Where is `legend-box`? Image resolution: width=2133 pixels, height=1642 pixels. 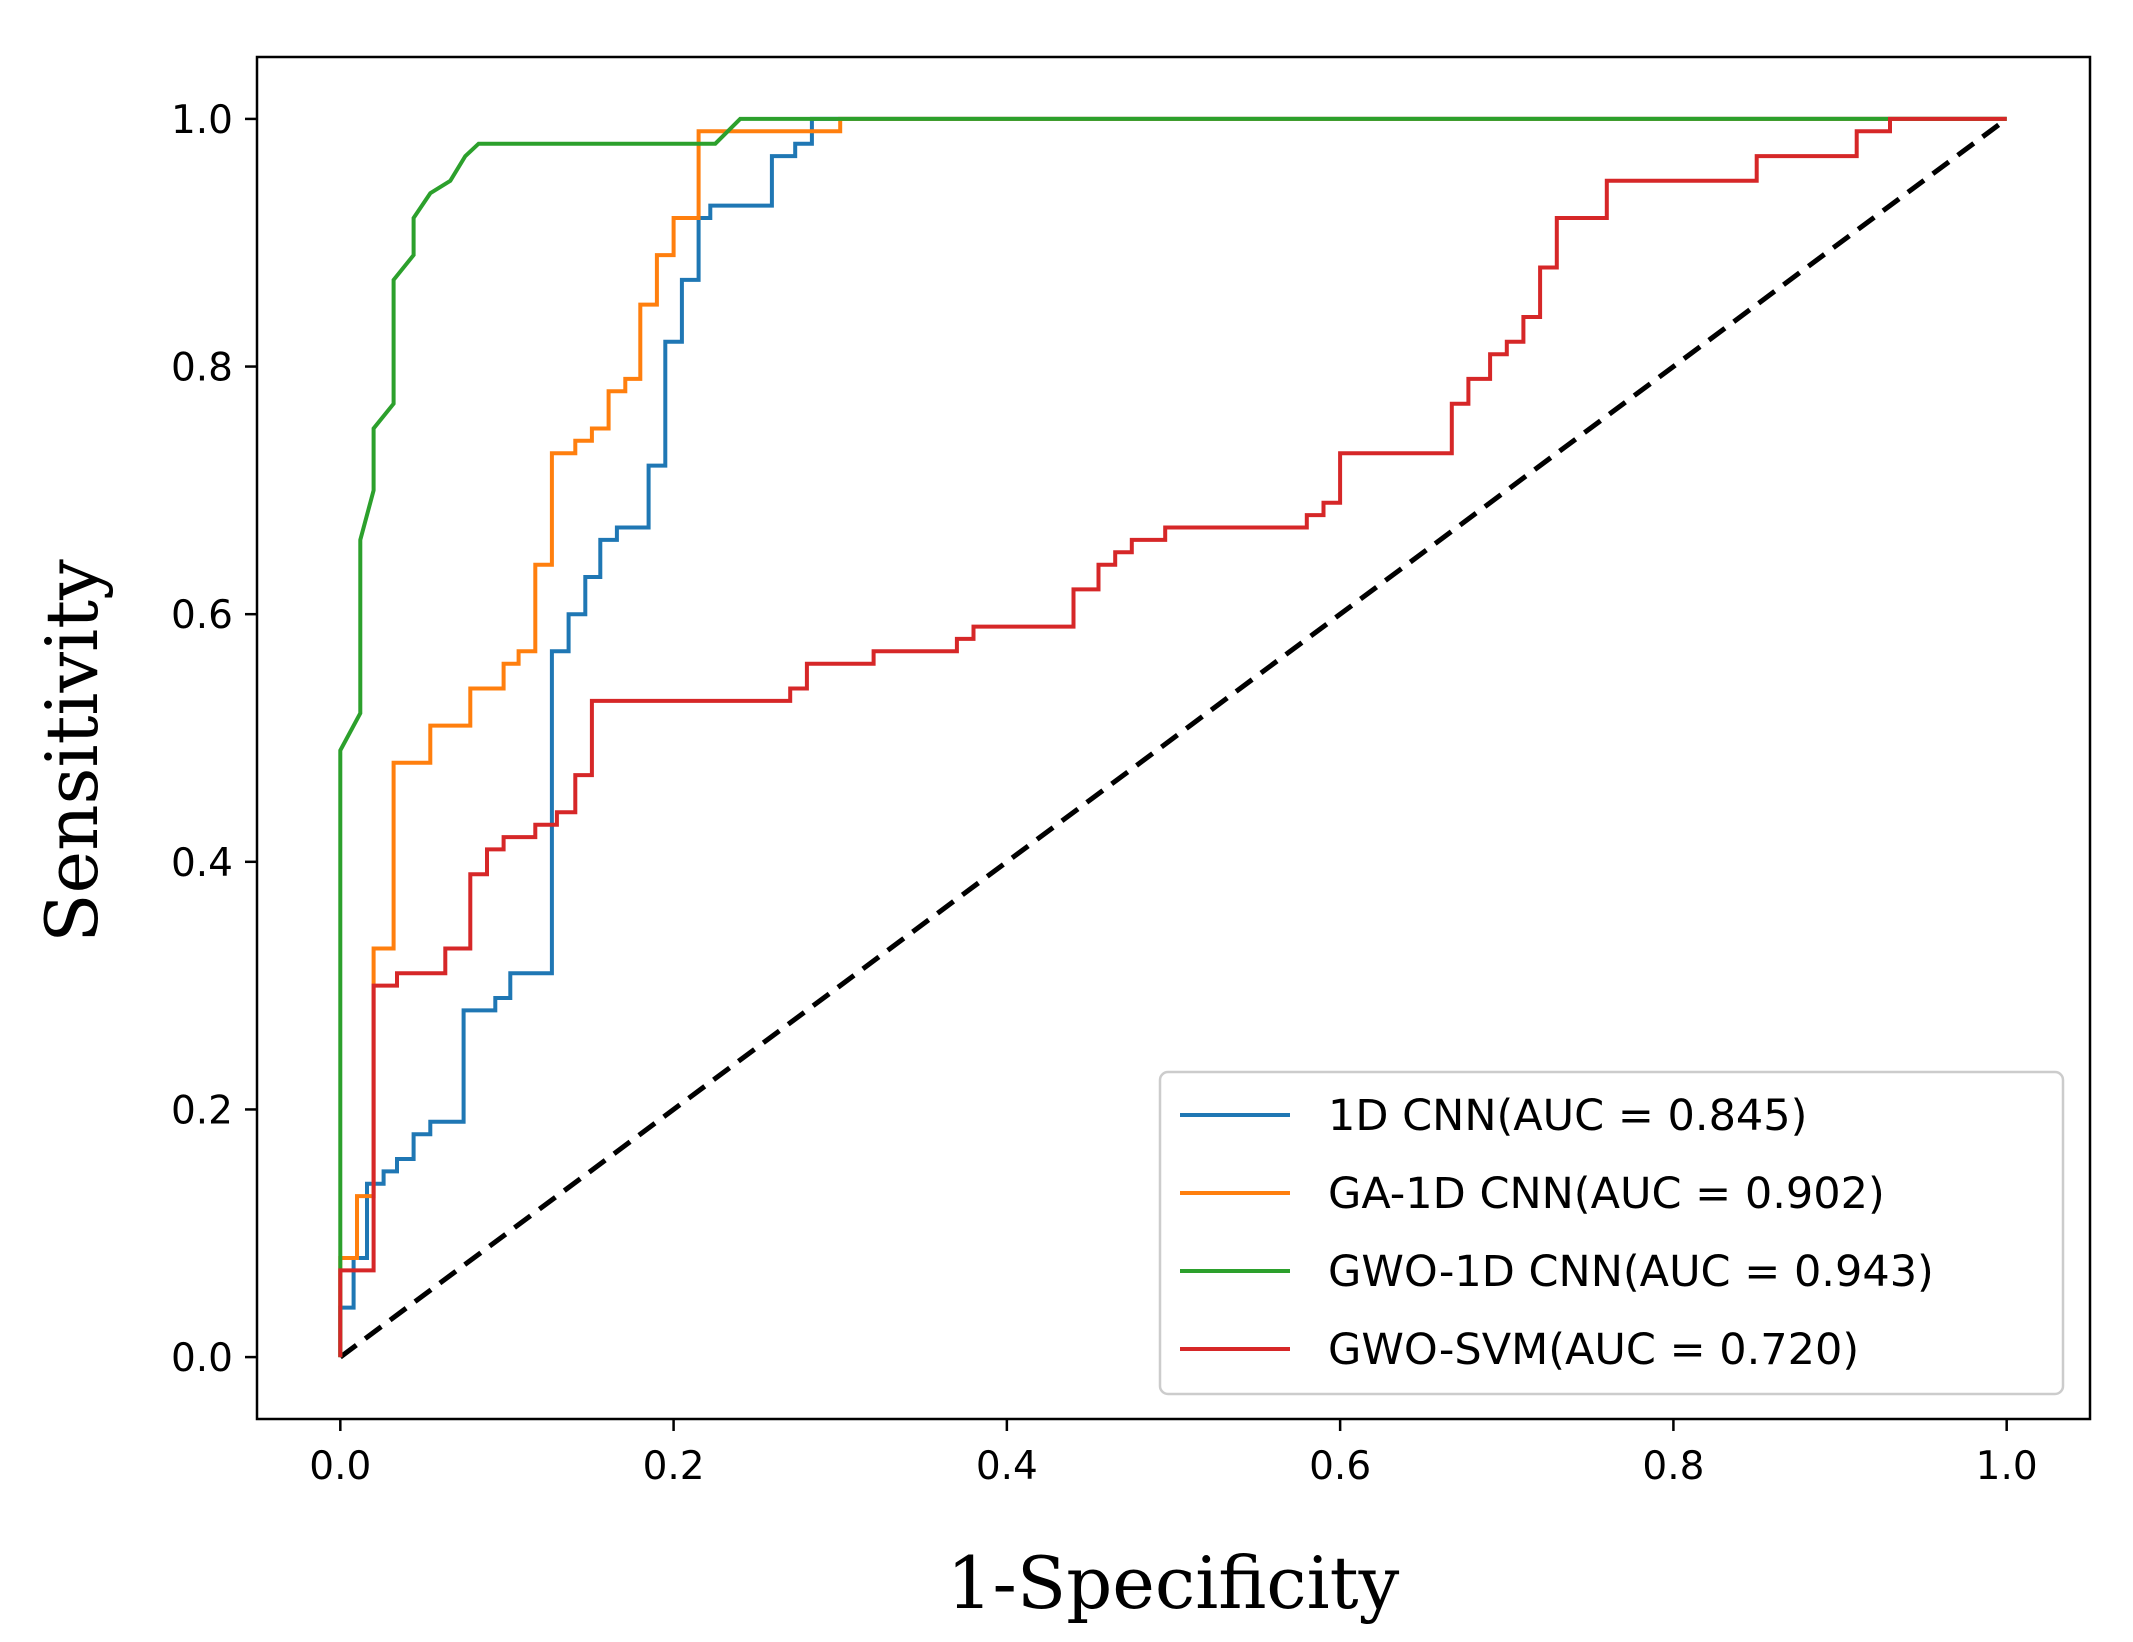 legend-box is located at coordinates (1611, 1233).